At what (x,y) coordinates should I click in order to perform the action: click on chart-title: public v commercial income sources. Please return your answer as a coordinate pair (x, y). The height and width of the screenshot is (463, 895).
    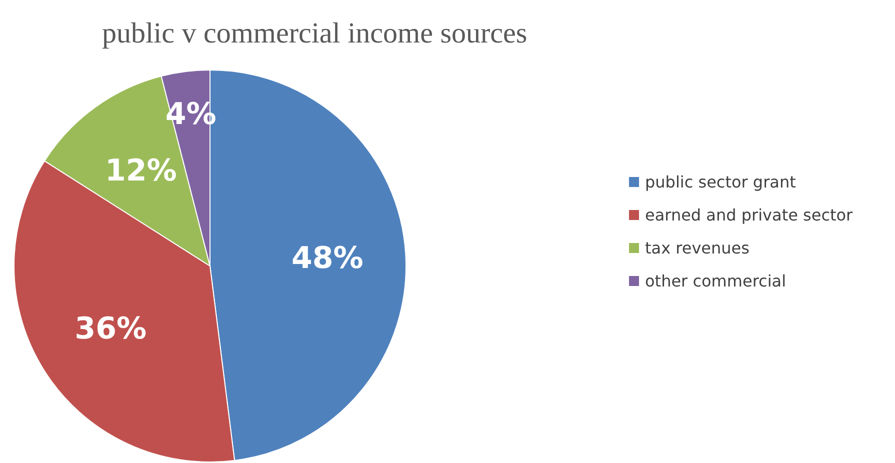
    Looking at the image, I should click on (315, 34).